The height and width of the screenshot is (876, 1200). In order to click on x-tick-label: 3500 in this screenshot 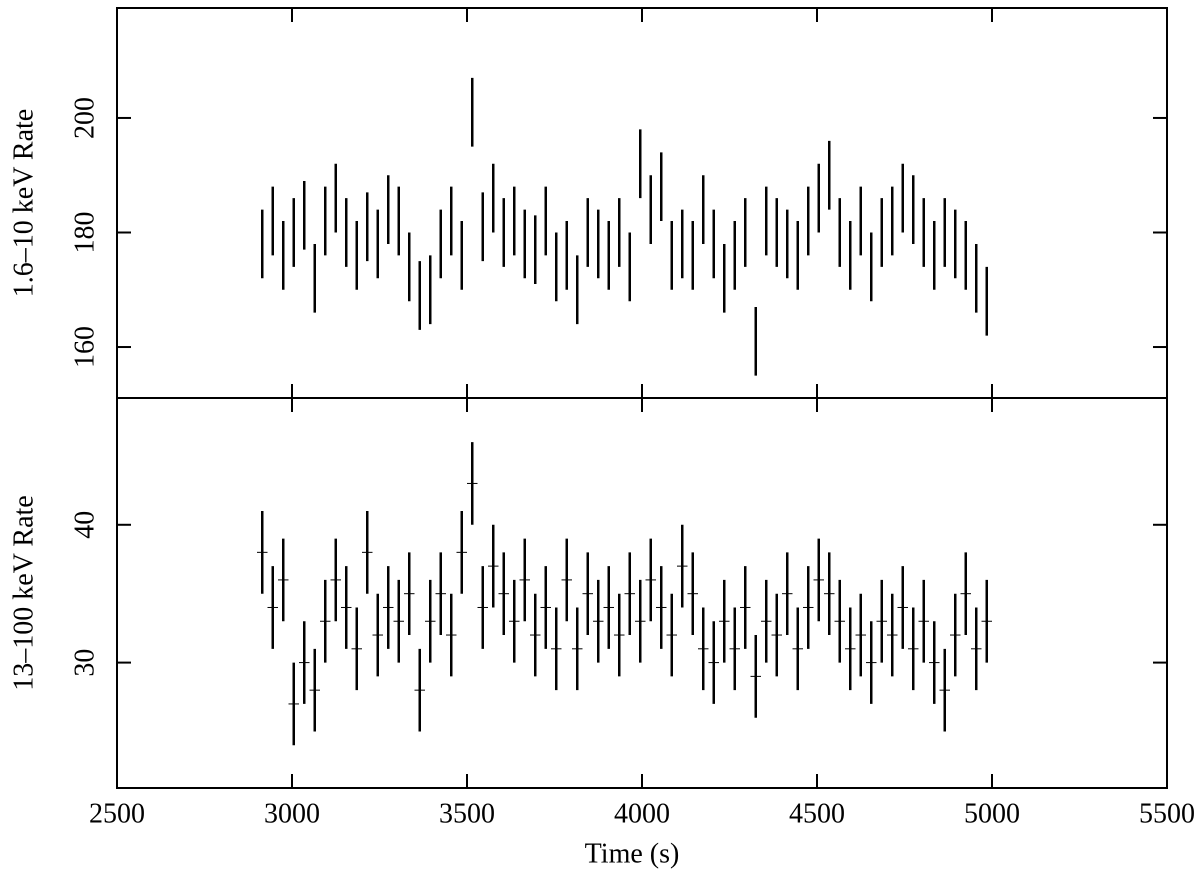, I will do `click(467, 813)`.